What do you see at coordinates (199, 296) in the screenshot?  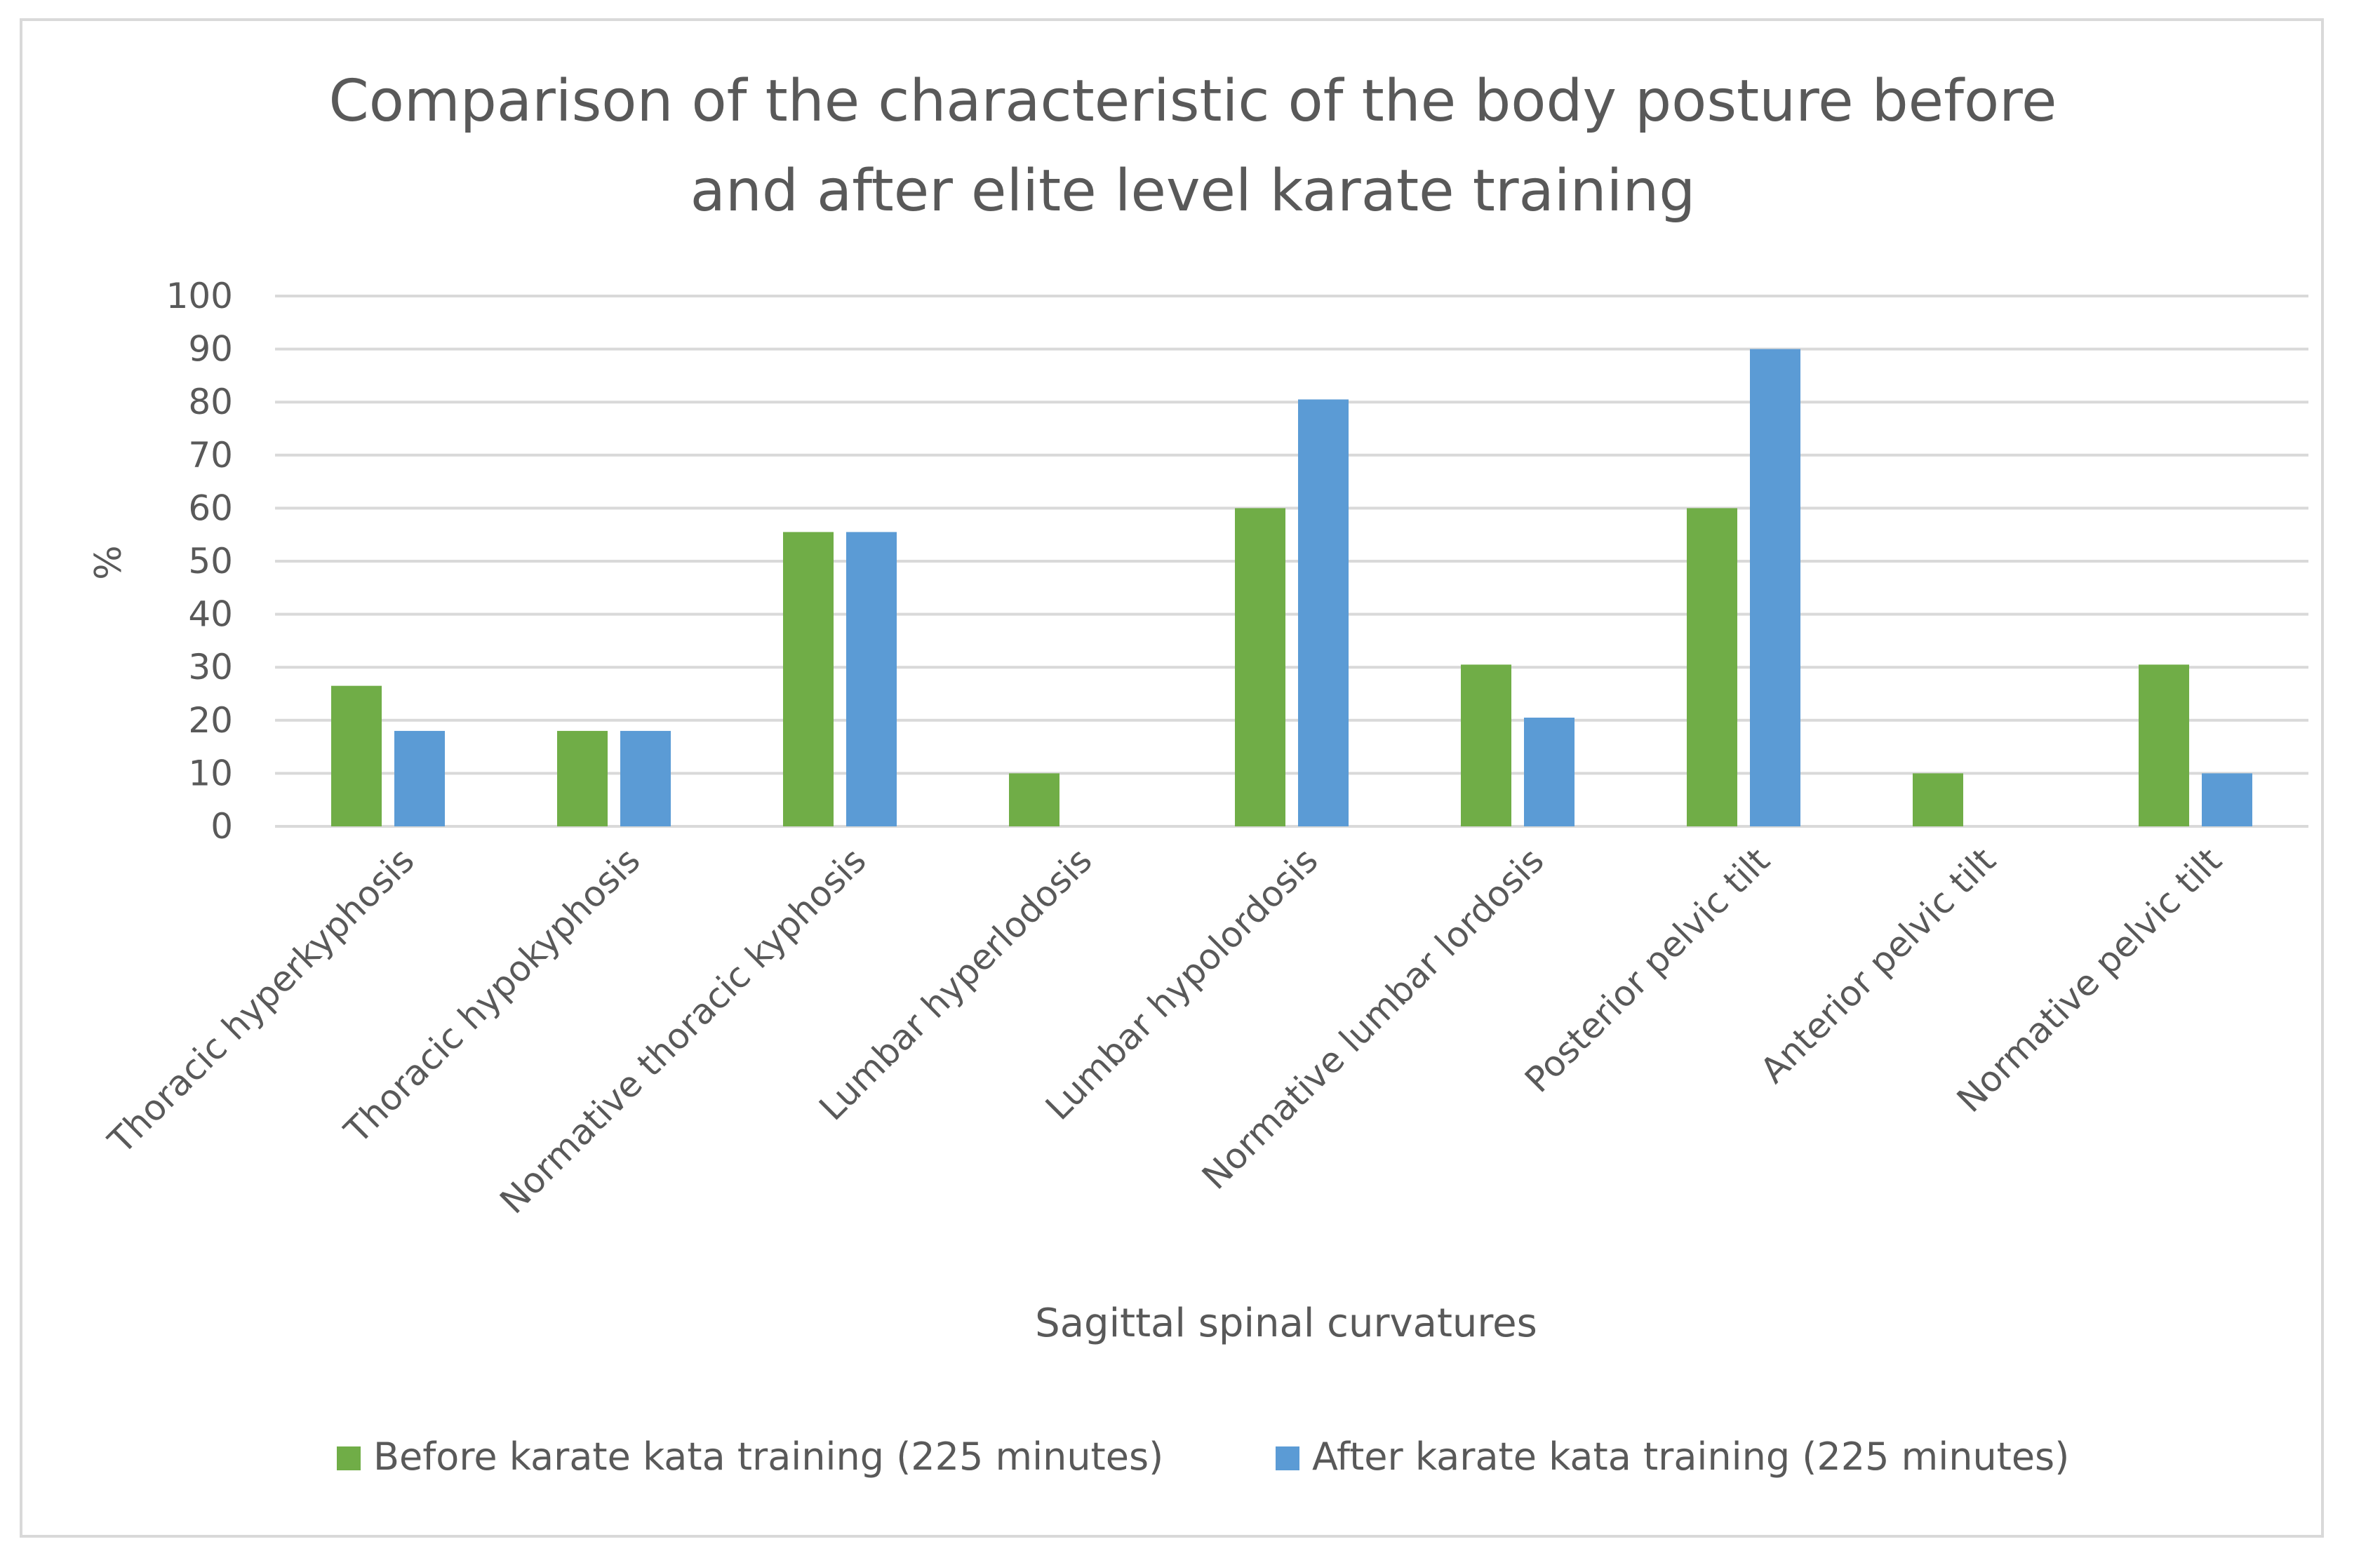 I see `y-tick-label: 100` at bounding box center [199, 296].